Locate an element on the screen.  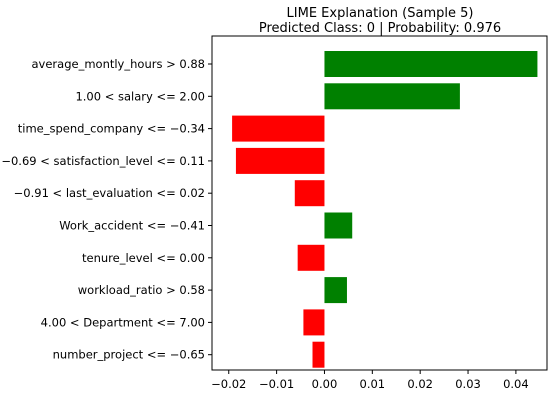
x-tick-label: −0.02 is located at coordinates (228, 384).